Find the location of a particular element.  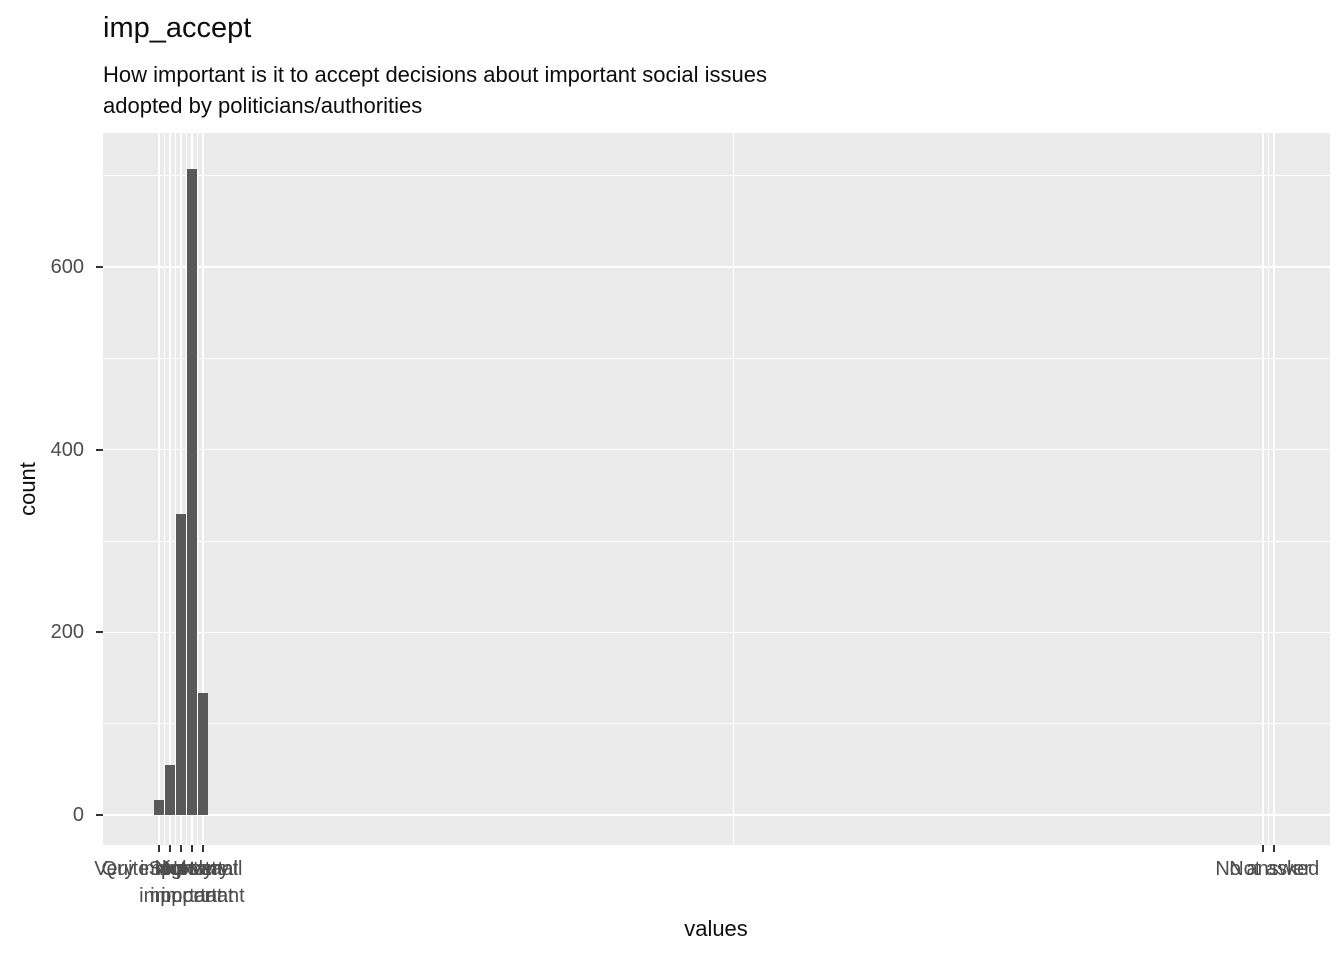

plot-title: imp_accept is located at coordinates (177, 28).